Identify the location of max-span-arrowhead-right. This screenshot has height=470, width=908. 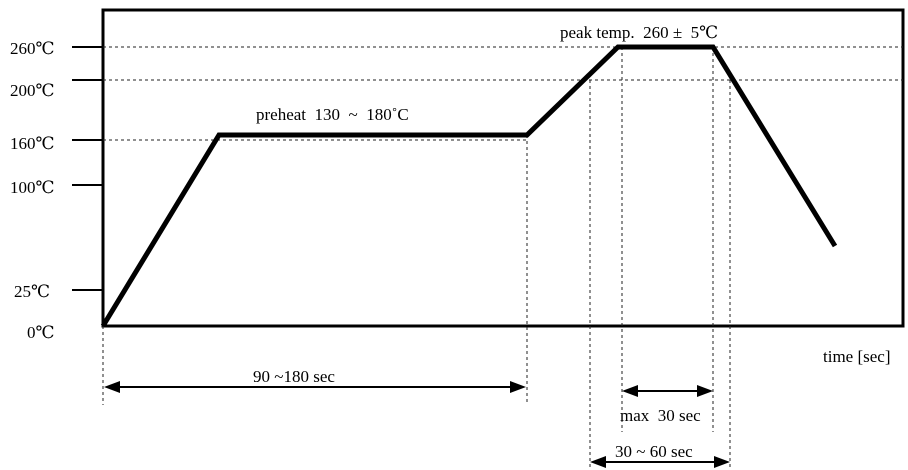
(705, 391).